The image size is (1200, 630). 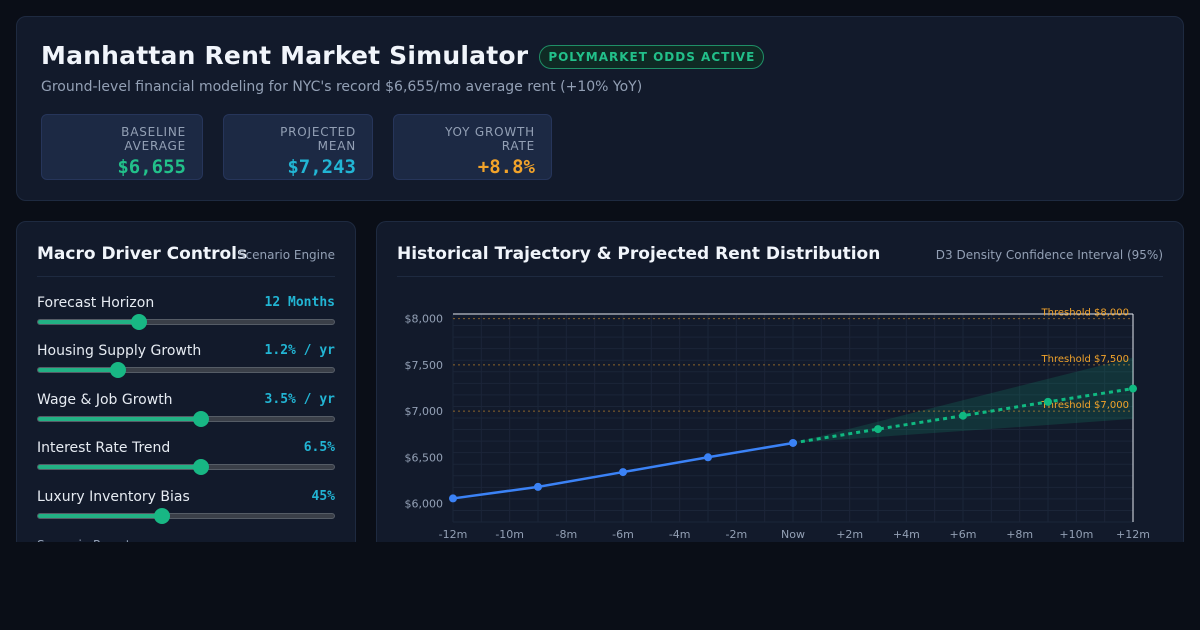 I want to click on x-tick-label: +6m, so click(x=963, y=534).